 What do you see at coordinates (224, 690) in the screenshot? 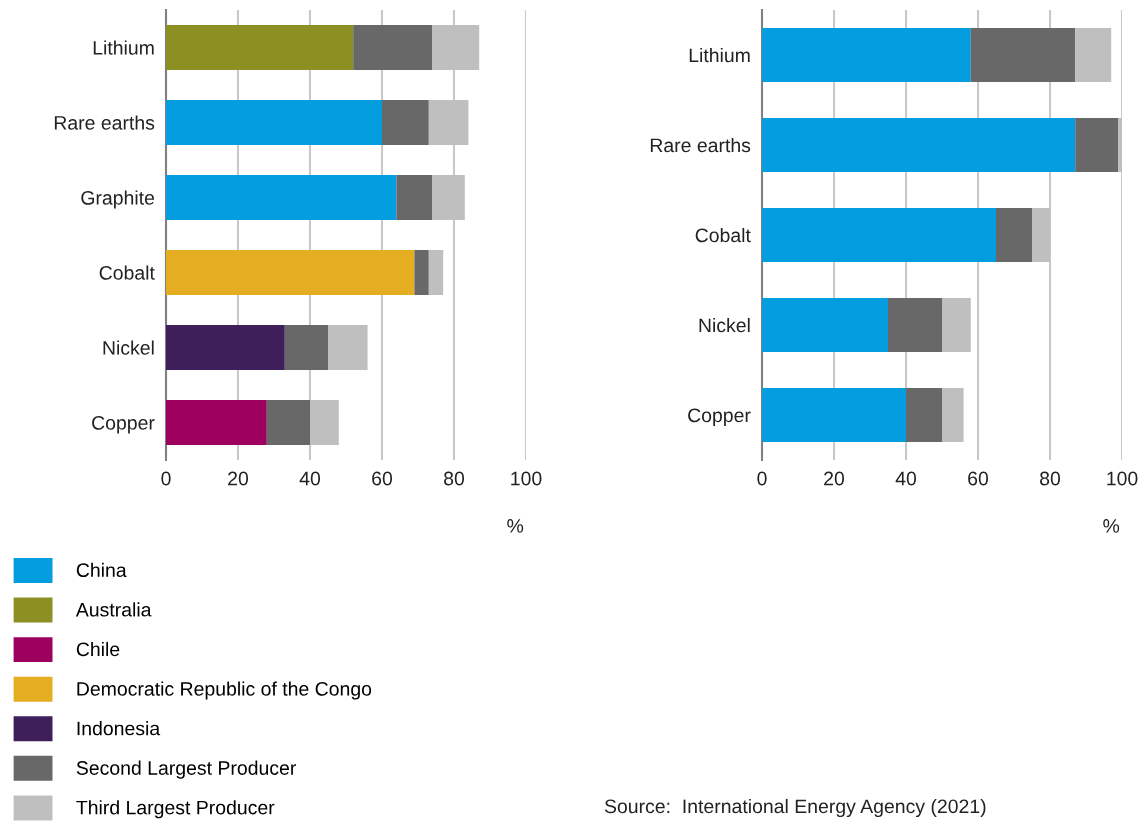
I see `legend-label: Democratic Republic of the Congo` at bounding box center [224, 690].